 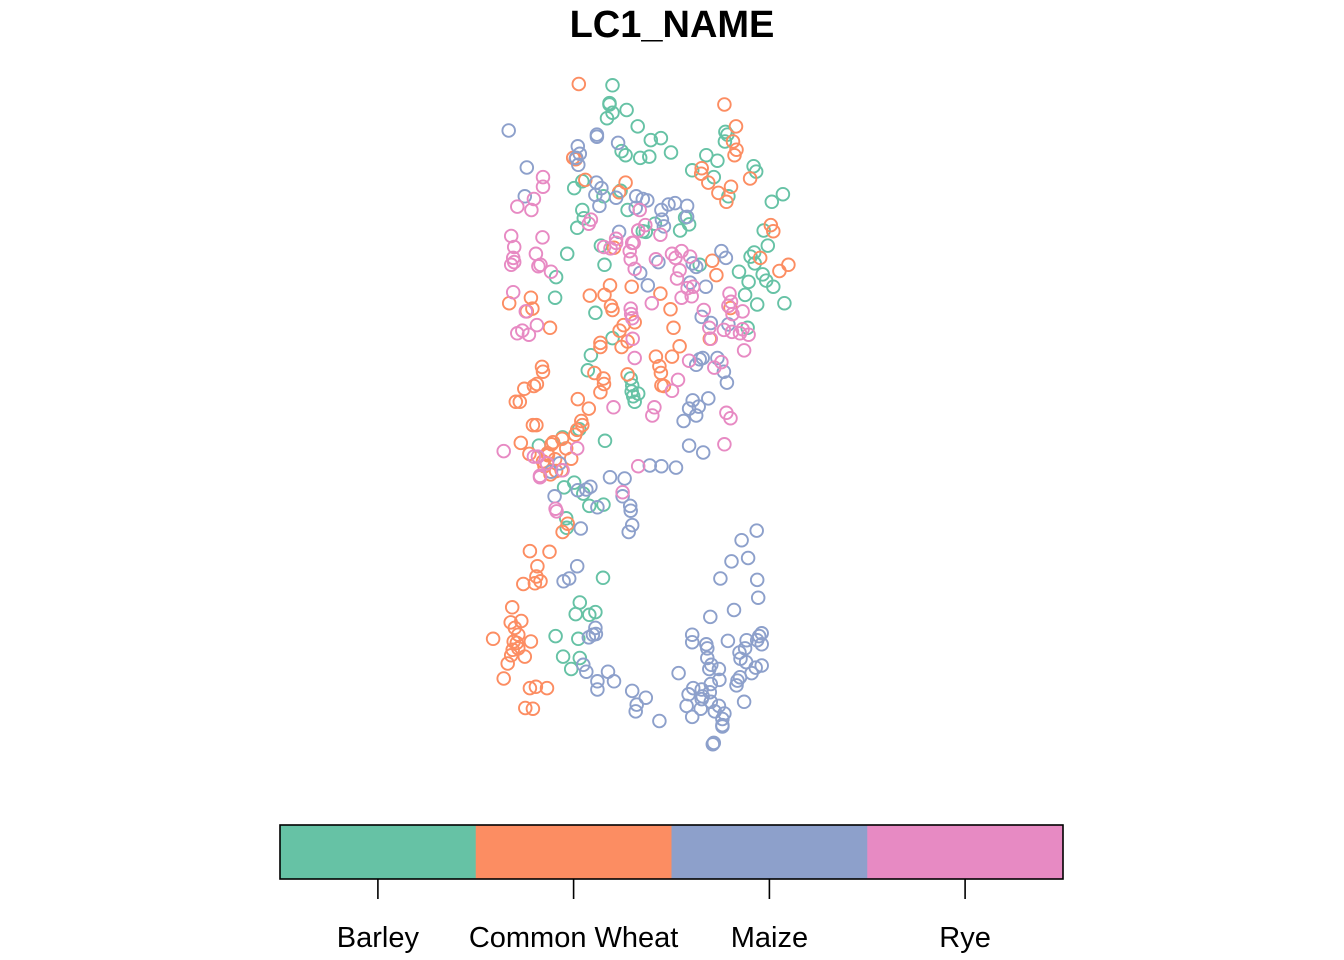 What do you see at coordinates (965, 938) in the screenshot?
I see `legend-label-rye: Rye` at bounding box center [965, 938].